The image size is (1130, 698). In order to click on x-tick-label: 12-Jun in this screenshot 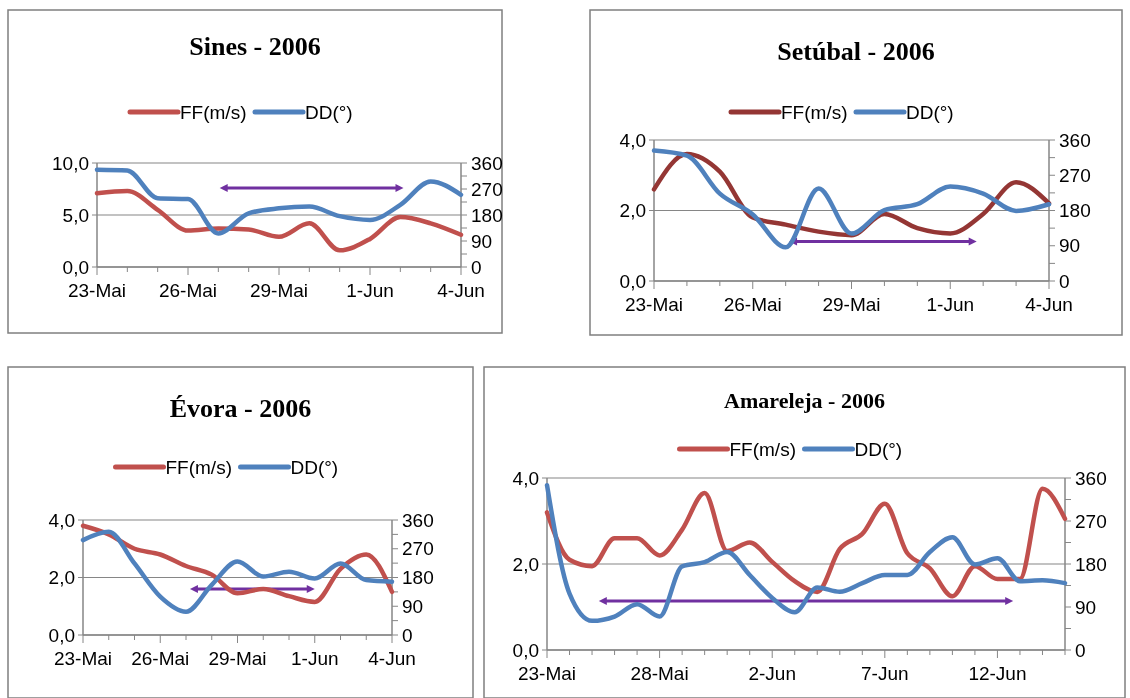, I will do `click(997, 673)`.